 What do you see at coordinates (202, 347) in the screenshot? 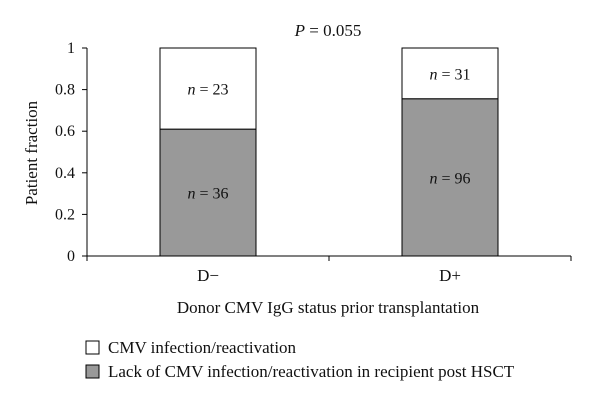
I see `legend-label: CMV infection/reactivation` at bounding box center [202, 347].